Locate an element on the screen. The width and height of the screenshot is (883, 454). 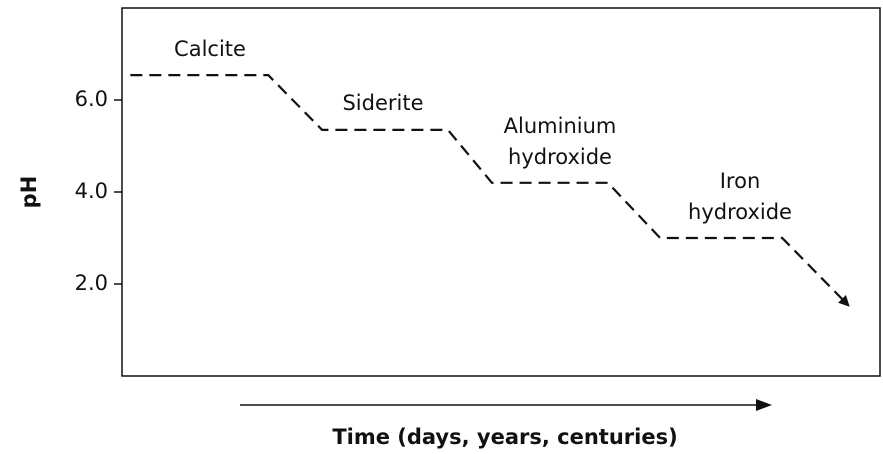
y-tick-label: 2.0 is located at coordinates (91, 283).